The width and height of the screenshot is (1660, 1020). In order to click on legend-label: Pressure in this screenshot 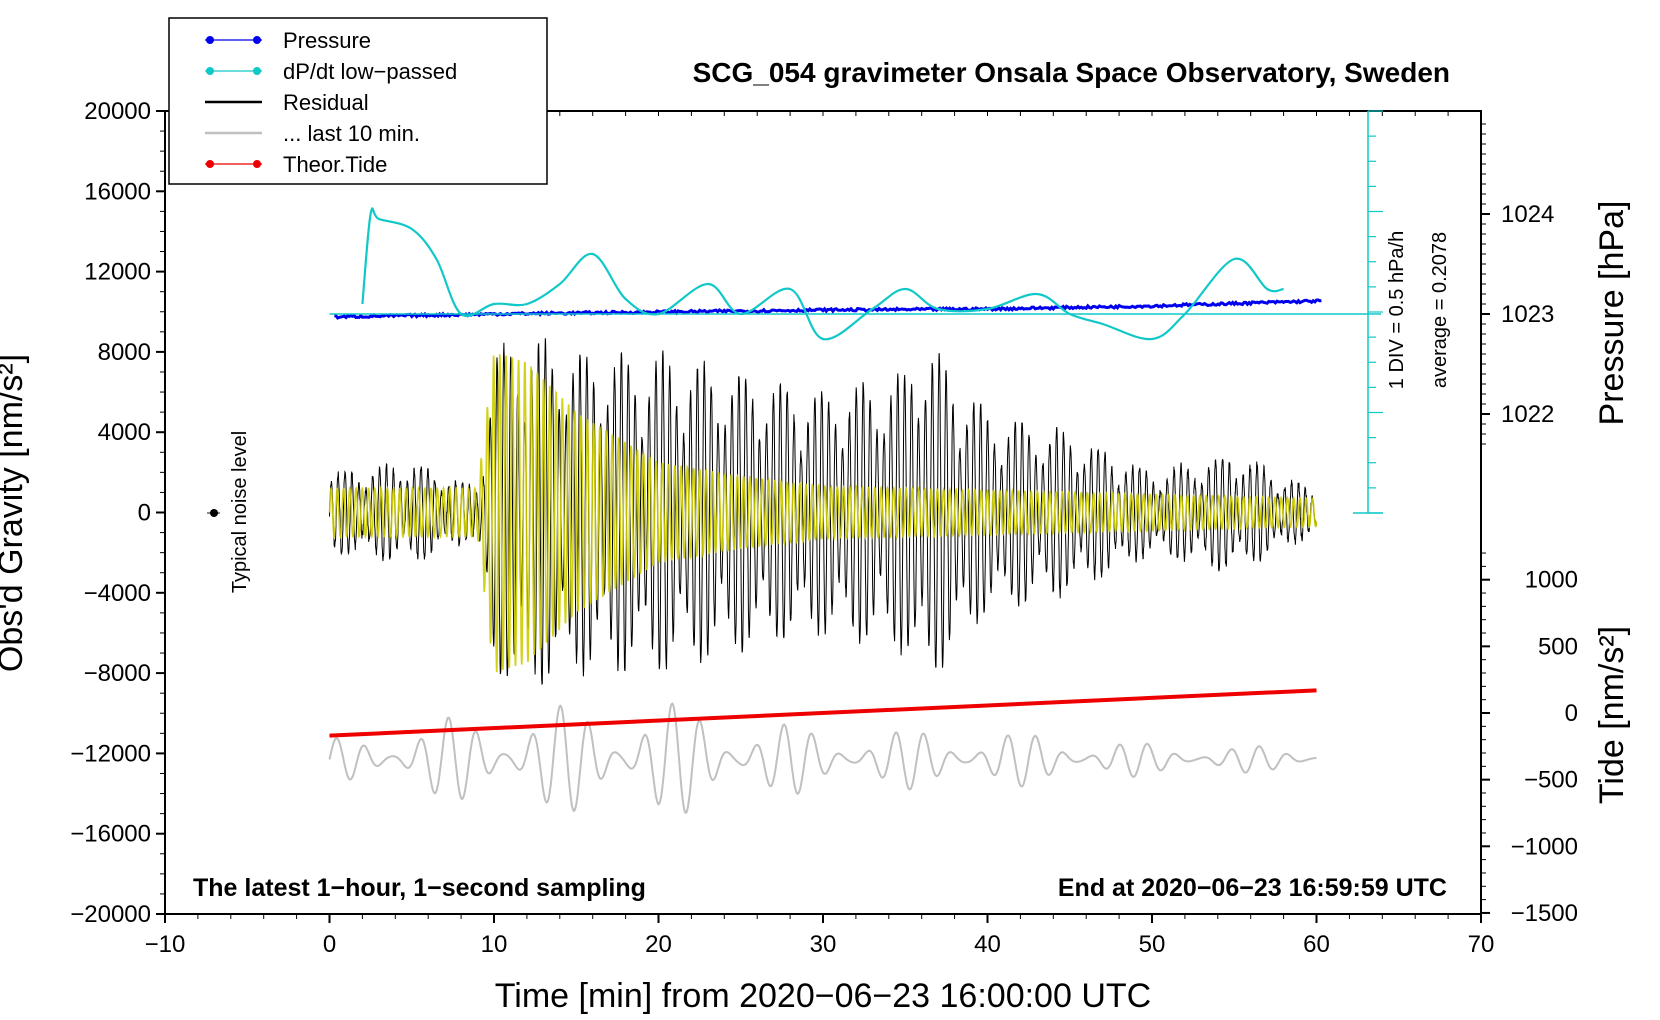, I will do `click(327, 40)`.